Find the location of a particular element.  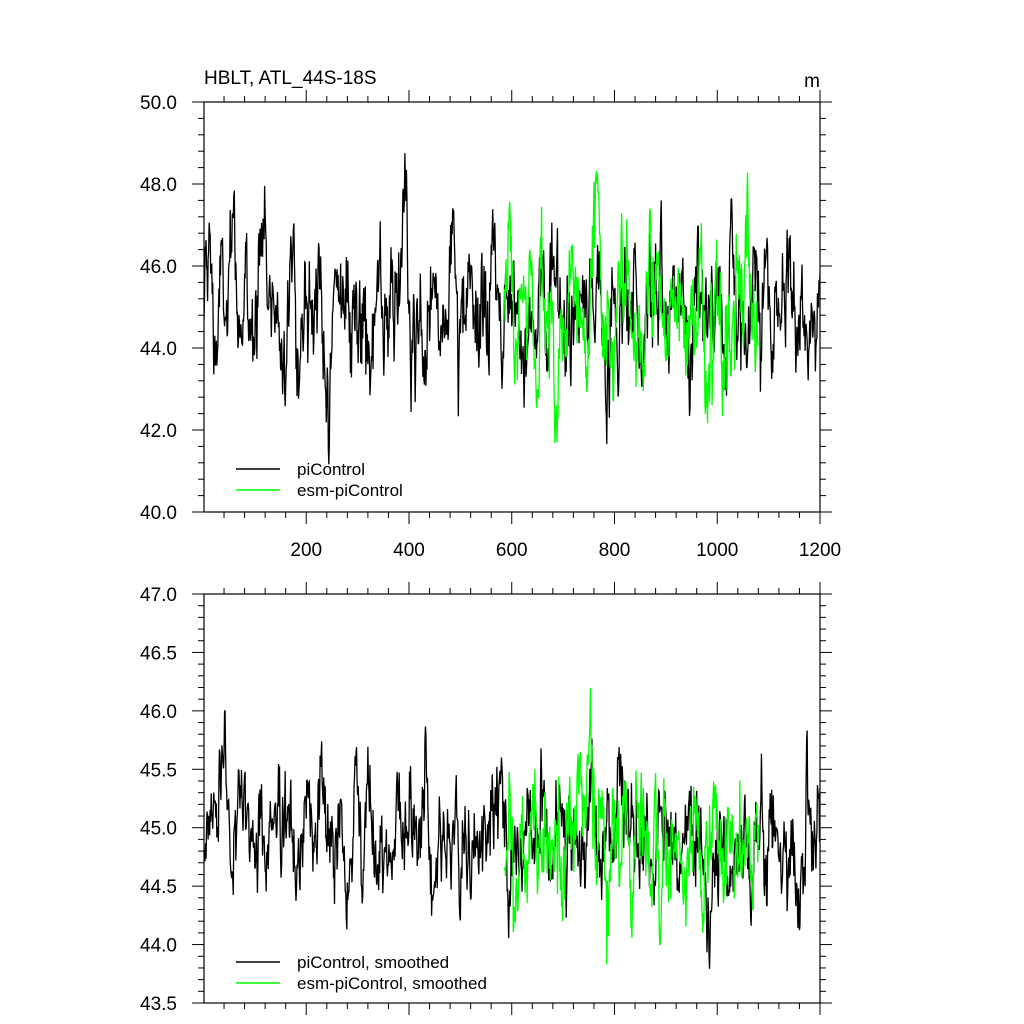

legend-label-esm-picontrol: esm-piControl is located at coordinates (350, 490).